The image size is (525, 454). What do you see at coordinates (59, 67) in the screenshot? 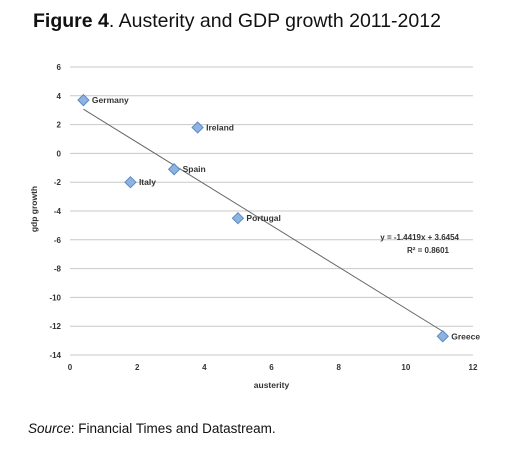
I see `y-tick-label: 6` at bounding box center [59, 67].